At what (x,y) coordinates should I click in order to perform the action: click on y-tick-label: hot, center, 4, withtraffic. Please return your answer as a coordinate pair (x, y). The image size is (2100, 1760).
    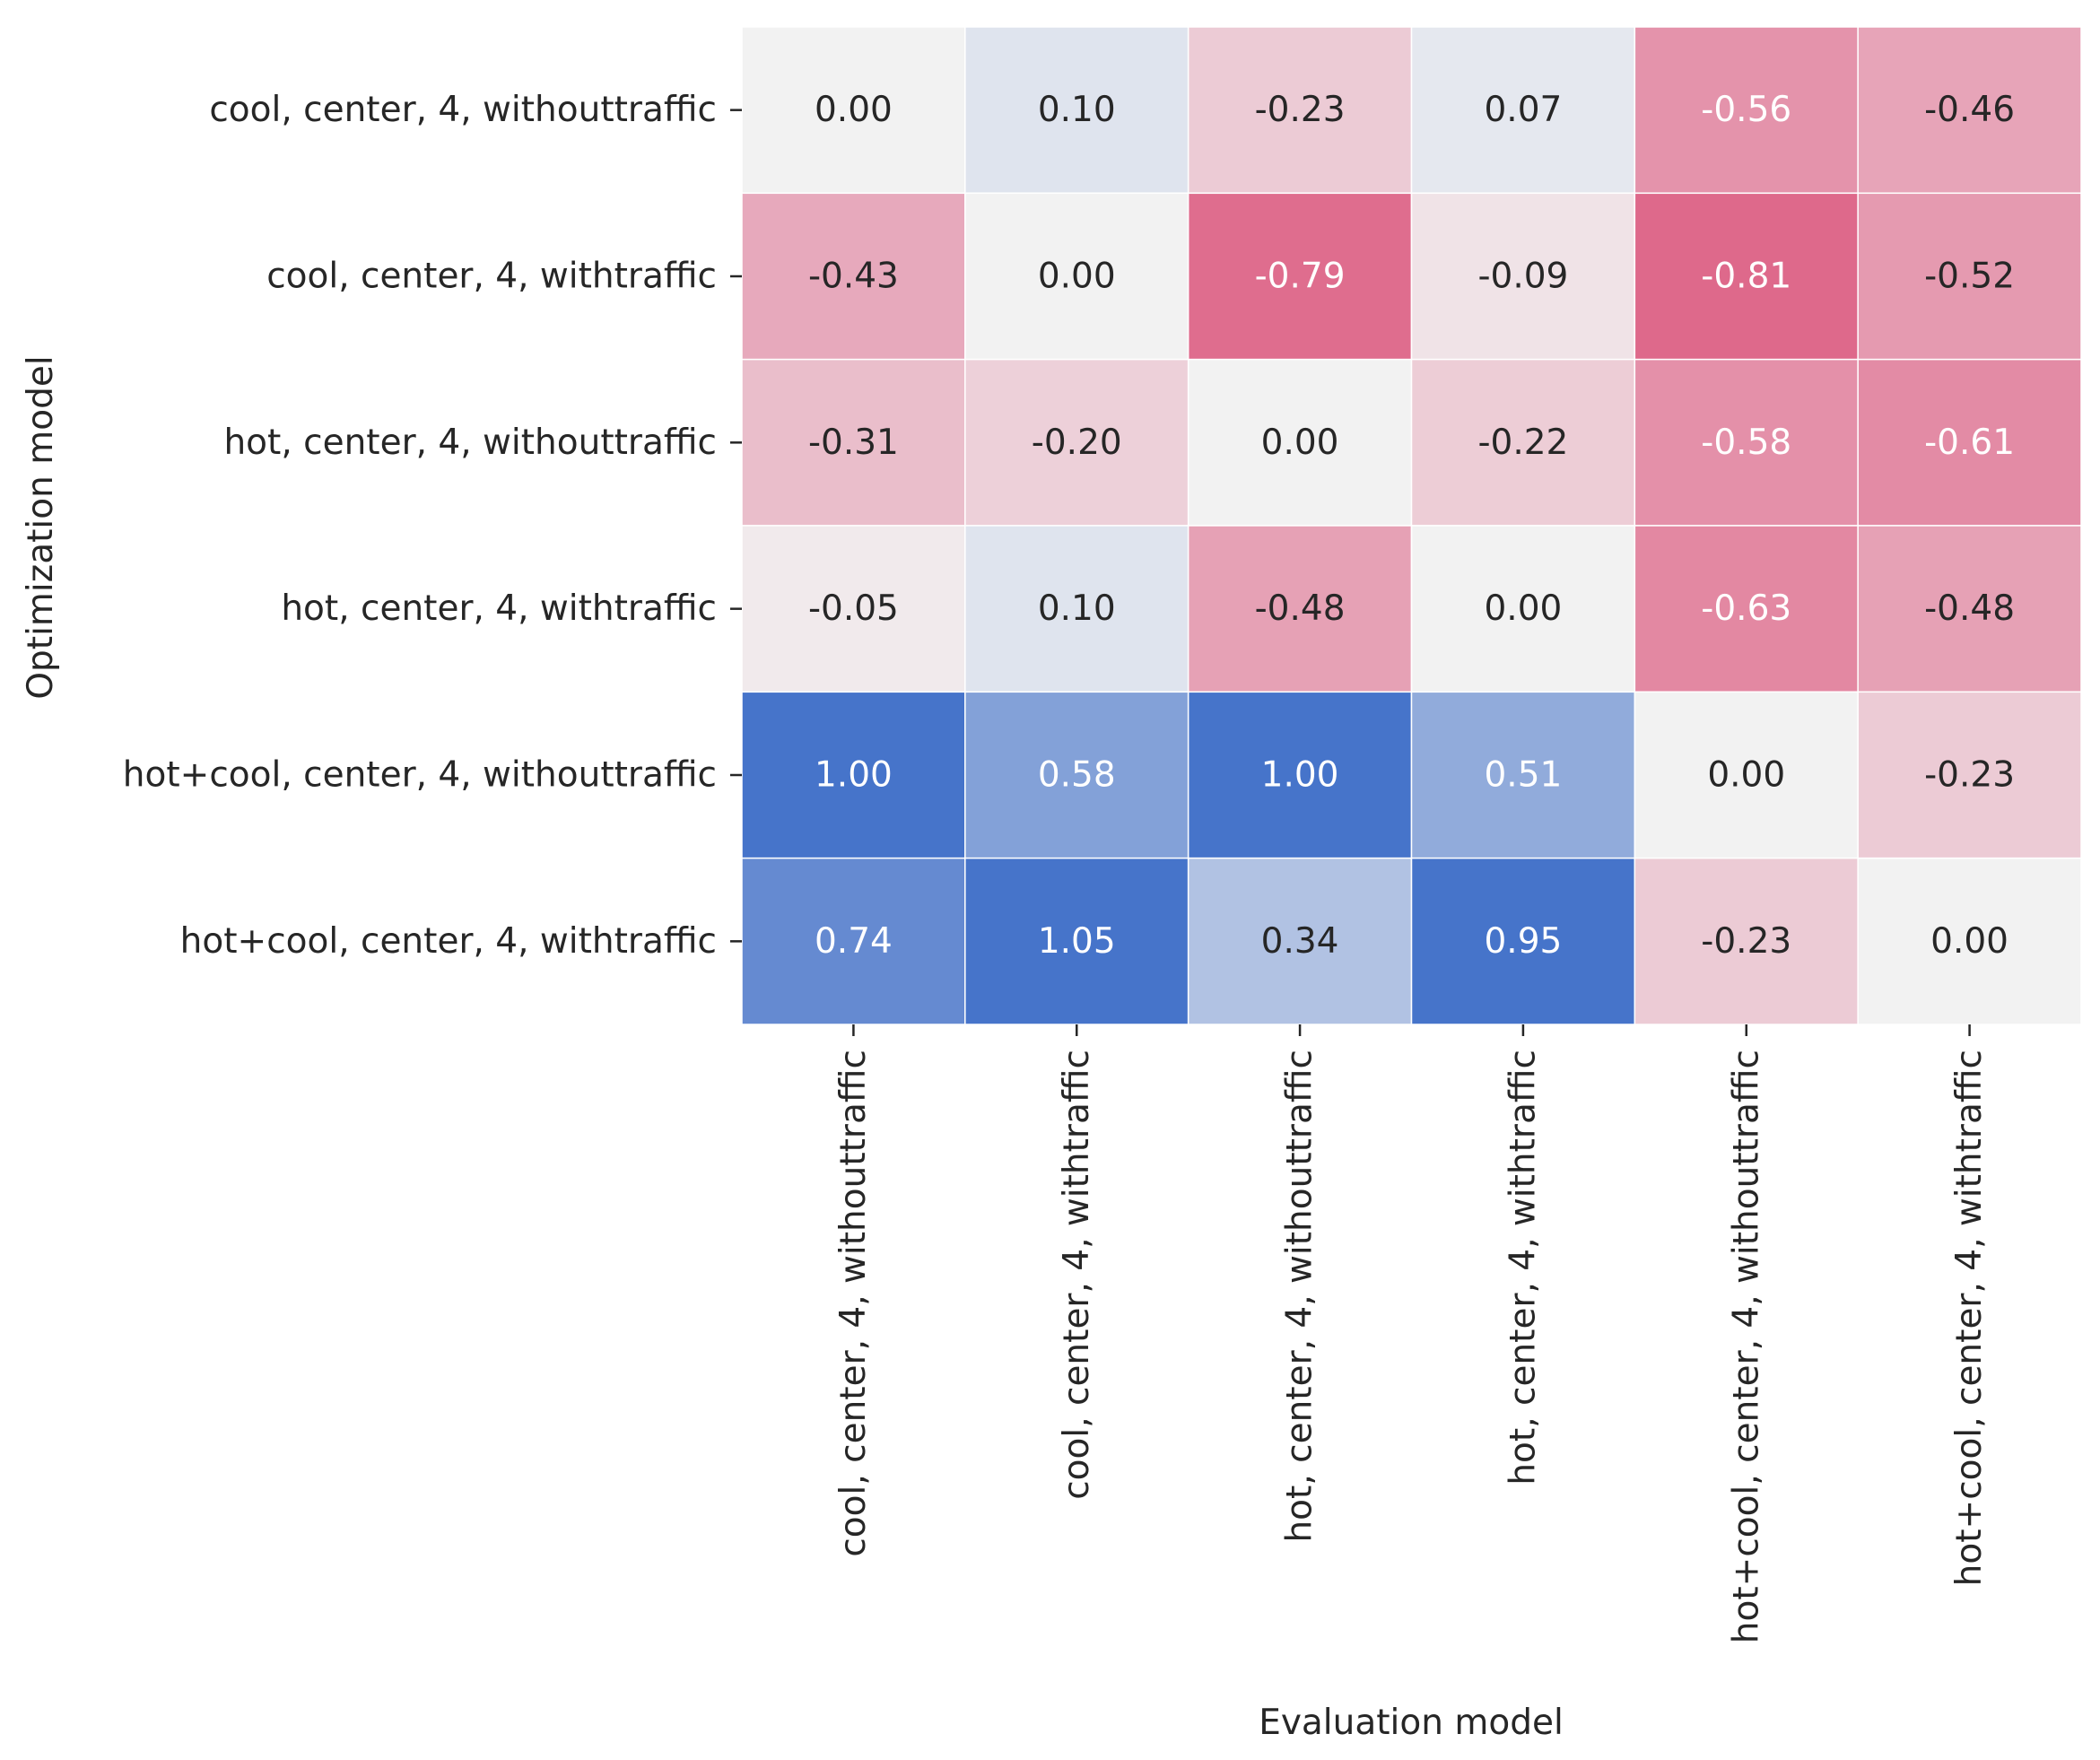
    Looking at the image, I should click on (499, 608).